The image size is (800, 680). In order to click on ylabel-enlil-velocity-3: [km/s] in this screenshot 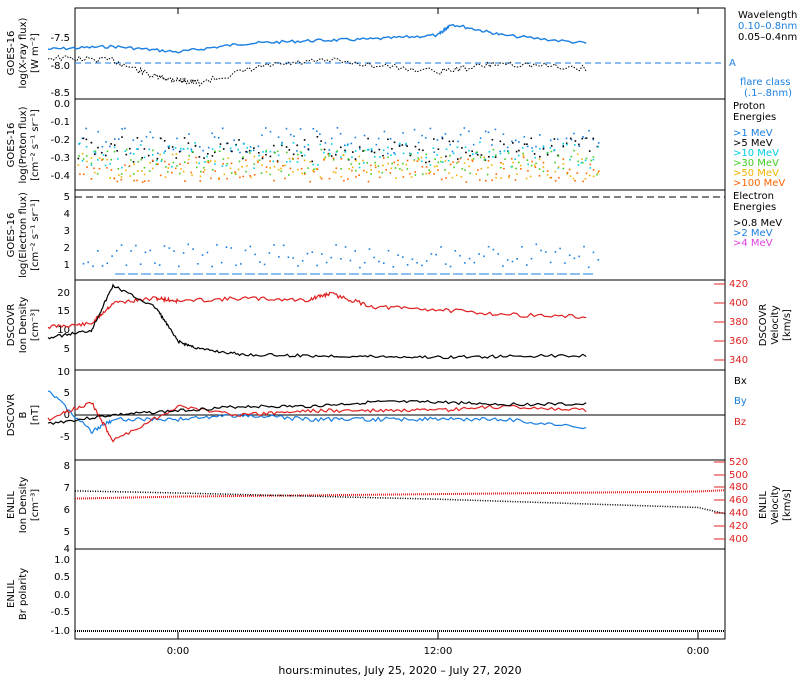, I will do `click(787, 505)`.